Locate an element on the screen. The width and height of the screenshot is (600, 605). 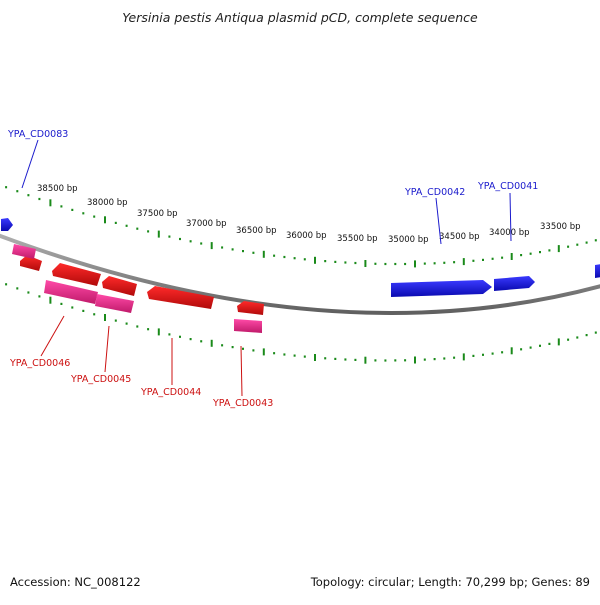
gene-label: YPA_CD0083 is located at coordinates (37, 134).